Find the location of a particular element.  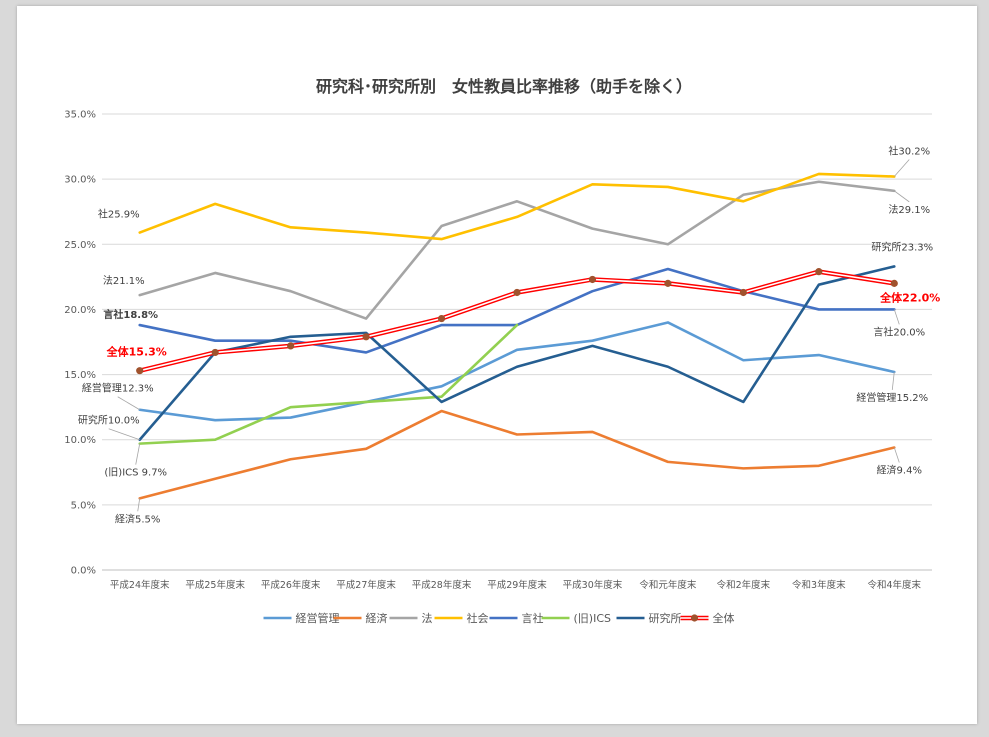

series-line-total-inner is located at coordinates (517, 321).